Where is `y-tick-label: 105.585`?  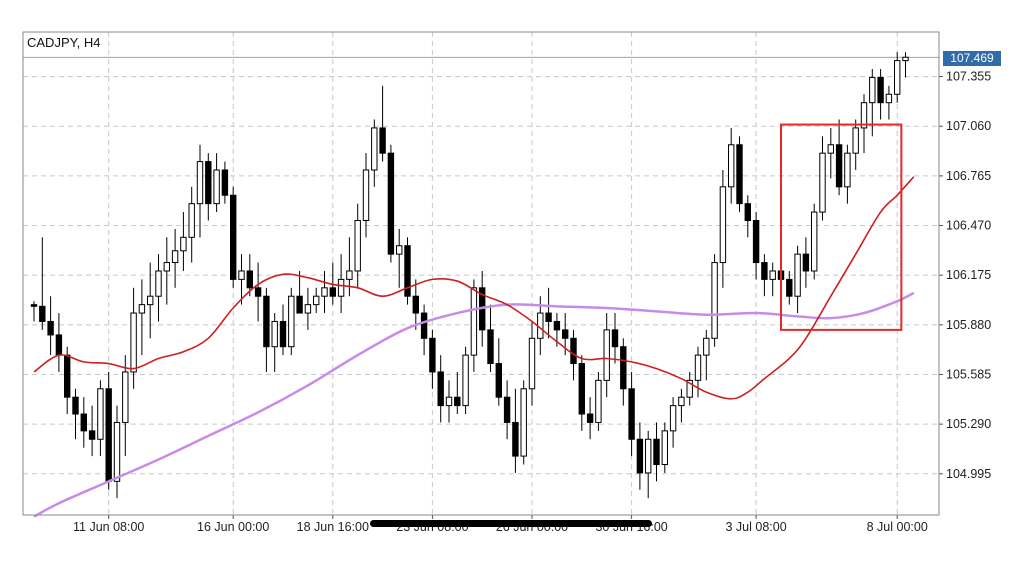 y-tick-label: 105.585 is located at coordinates (968, 374).